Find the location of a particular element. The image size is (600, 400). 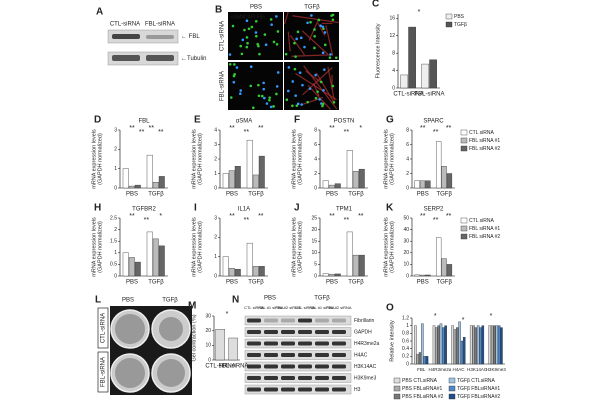

y-tick-label: 25 is located at coordinates (314, 218).